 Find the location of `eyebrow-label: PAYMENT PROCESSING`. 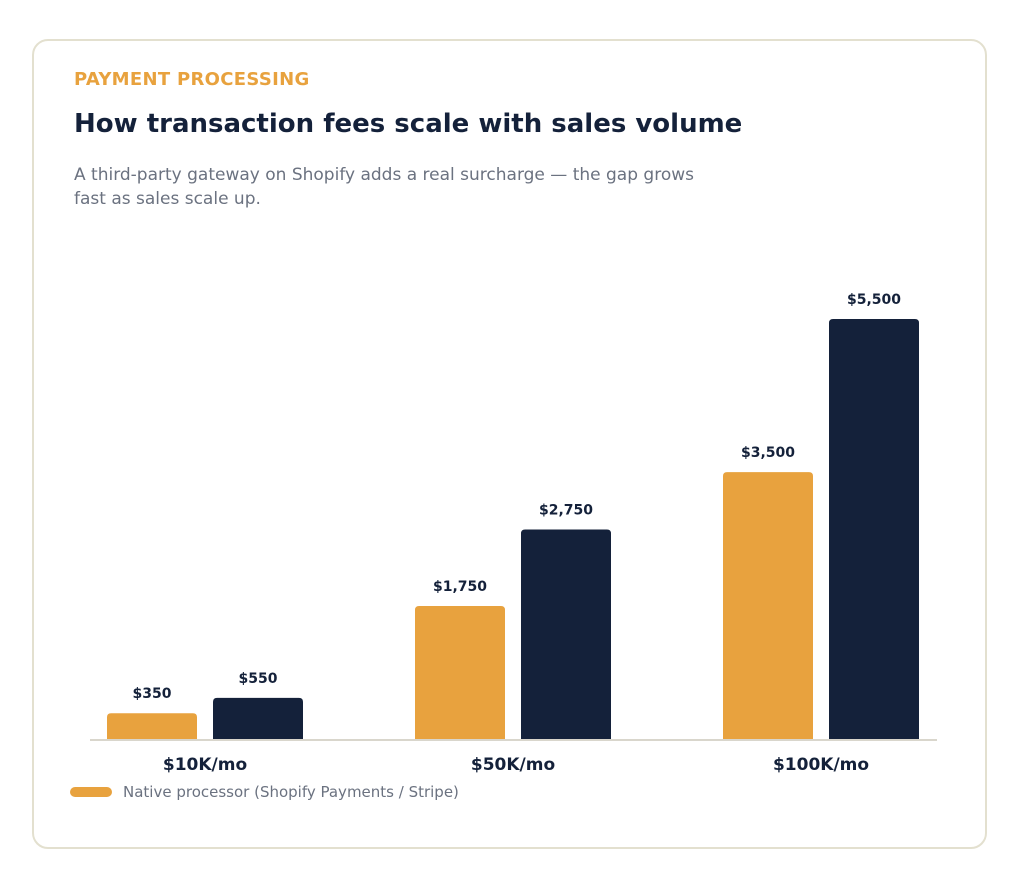

eyebrow-label: PAYMENT PROCESSING is located at coordinates (192, 79).